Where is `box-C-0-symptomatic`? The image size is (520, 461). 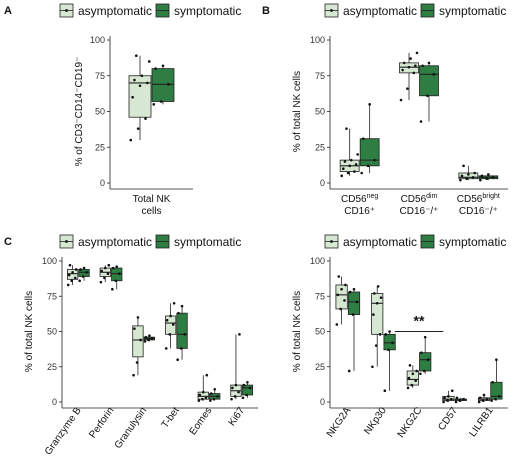
box-C-0-symptomatic is located at coordinates (84, 274).